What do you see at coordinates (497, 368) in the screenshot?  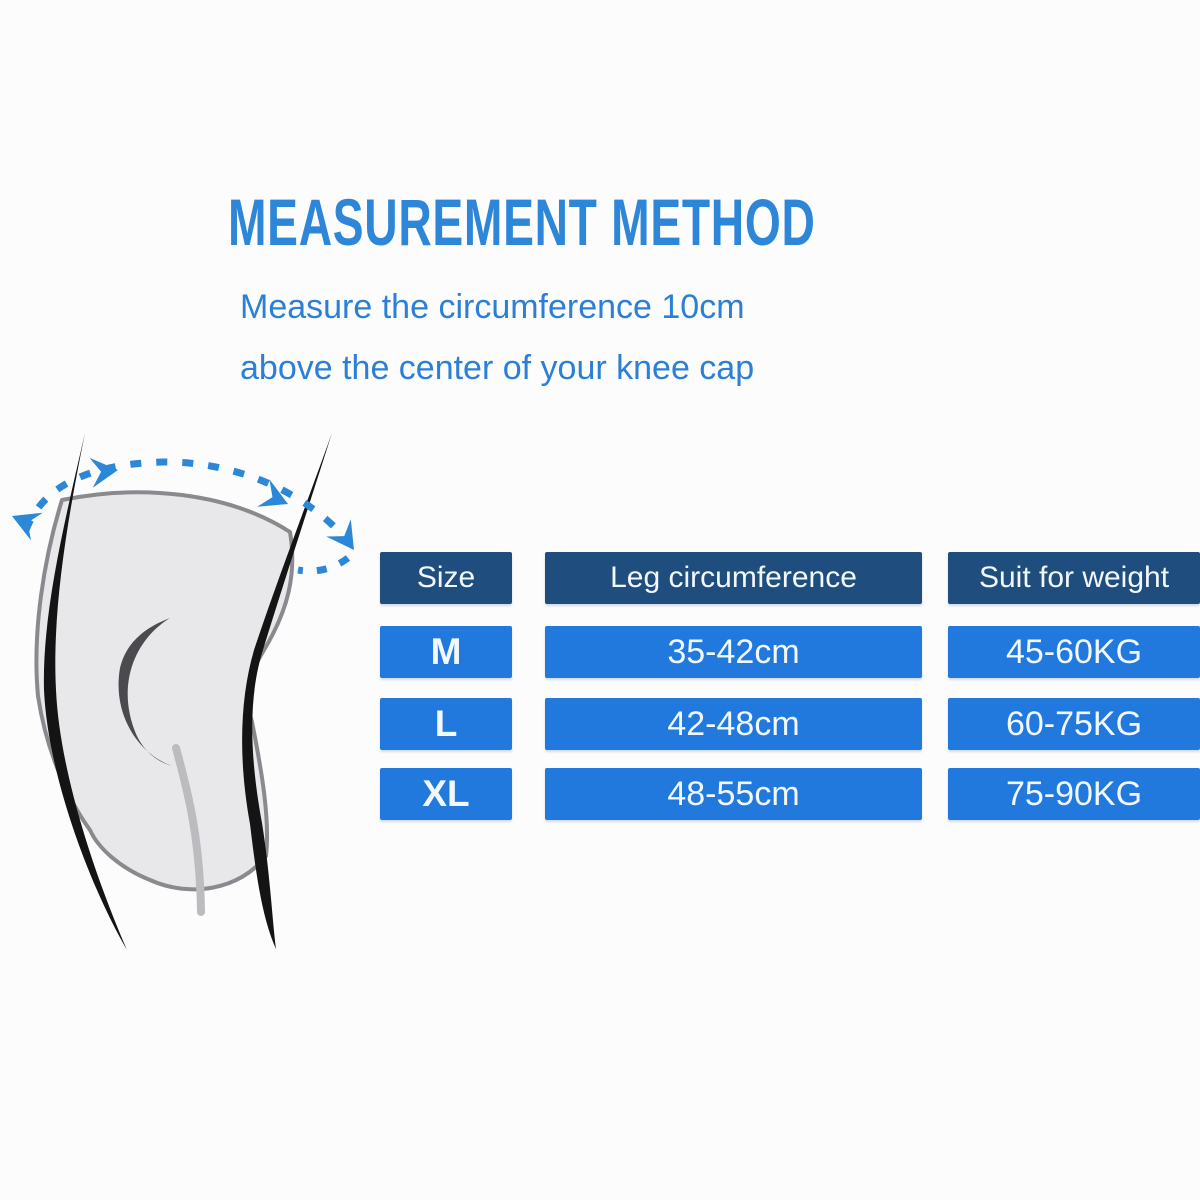 I see `subtitle-line-2: above the center of your knee cap` at bounding box center [497, 368].